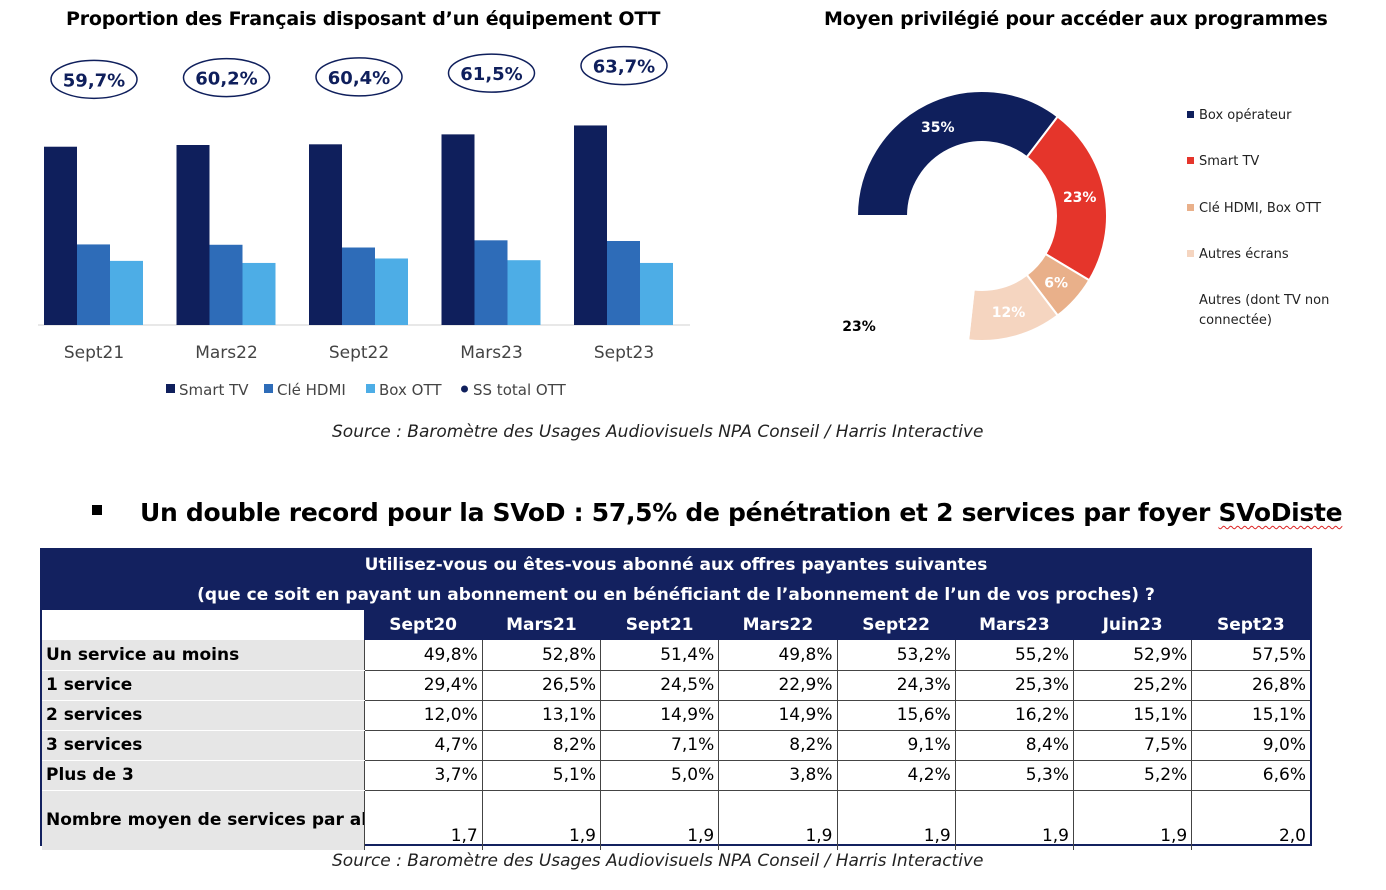  What do you see at coordinates (1250, 685) in the screenshot?
I see `table-cell: 26,8%` at bounding box center [1250, 685].